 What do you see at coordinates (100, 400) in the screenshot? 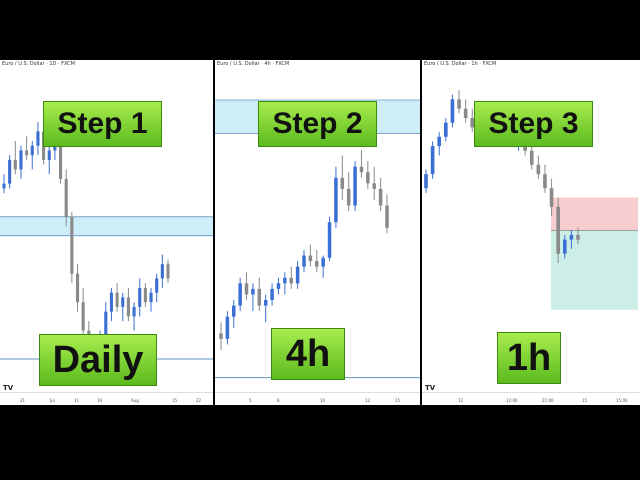
I see `x-tick: 19` at bounding box center [100, 400].